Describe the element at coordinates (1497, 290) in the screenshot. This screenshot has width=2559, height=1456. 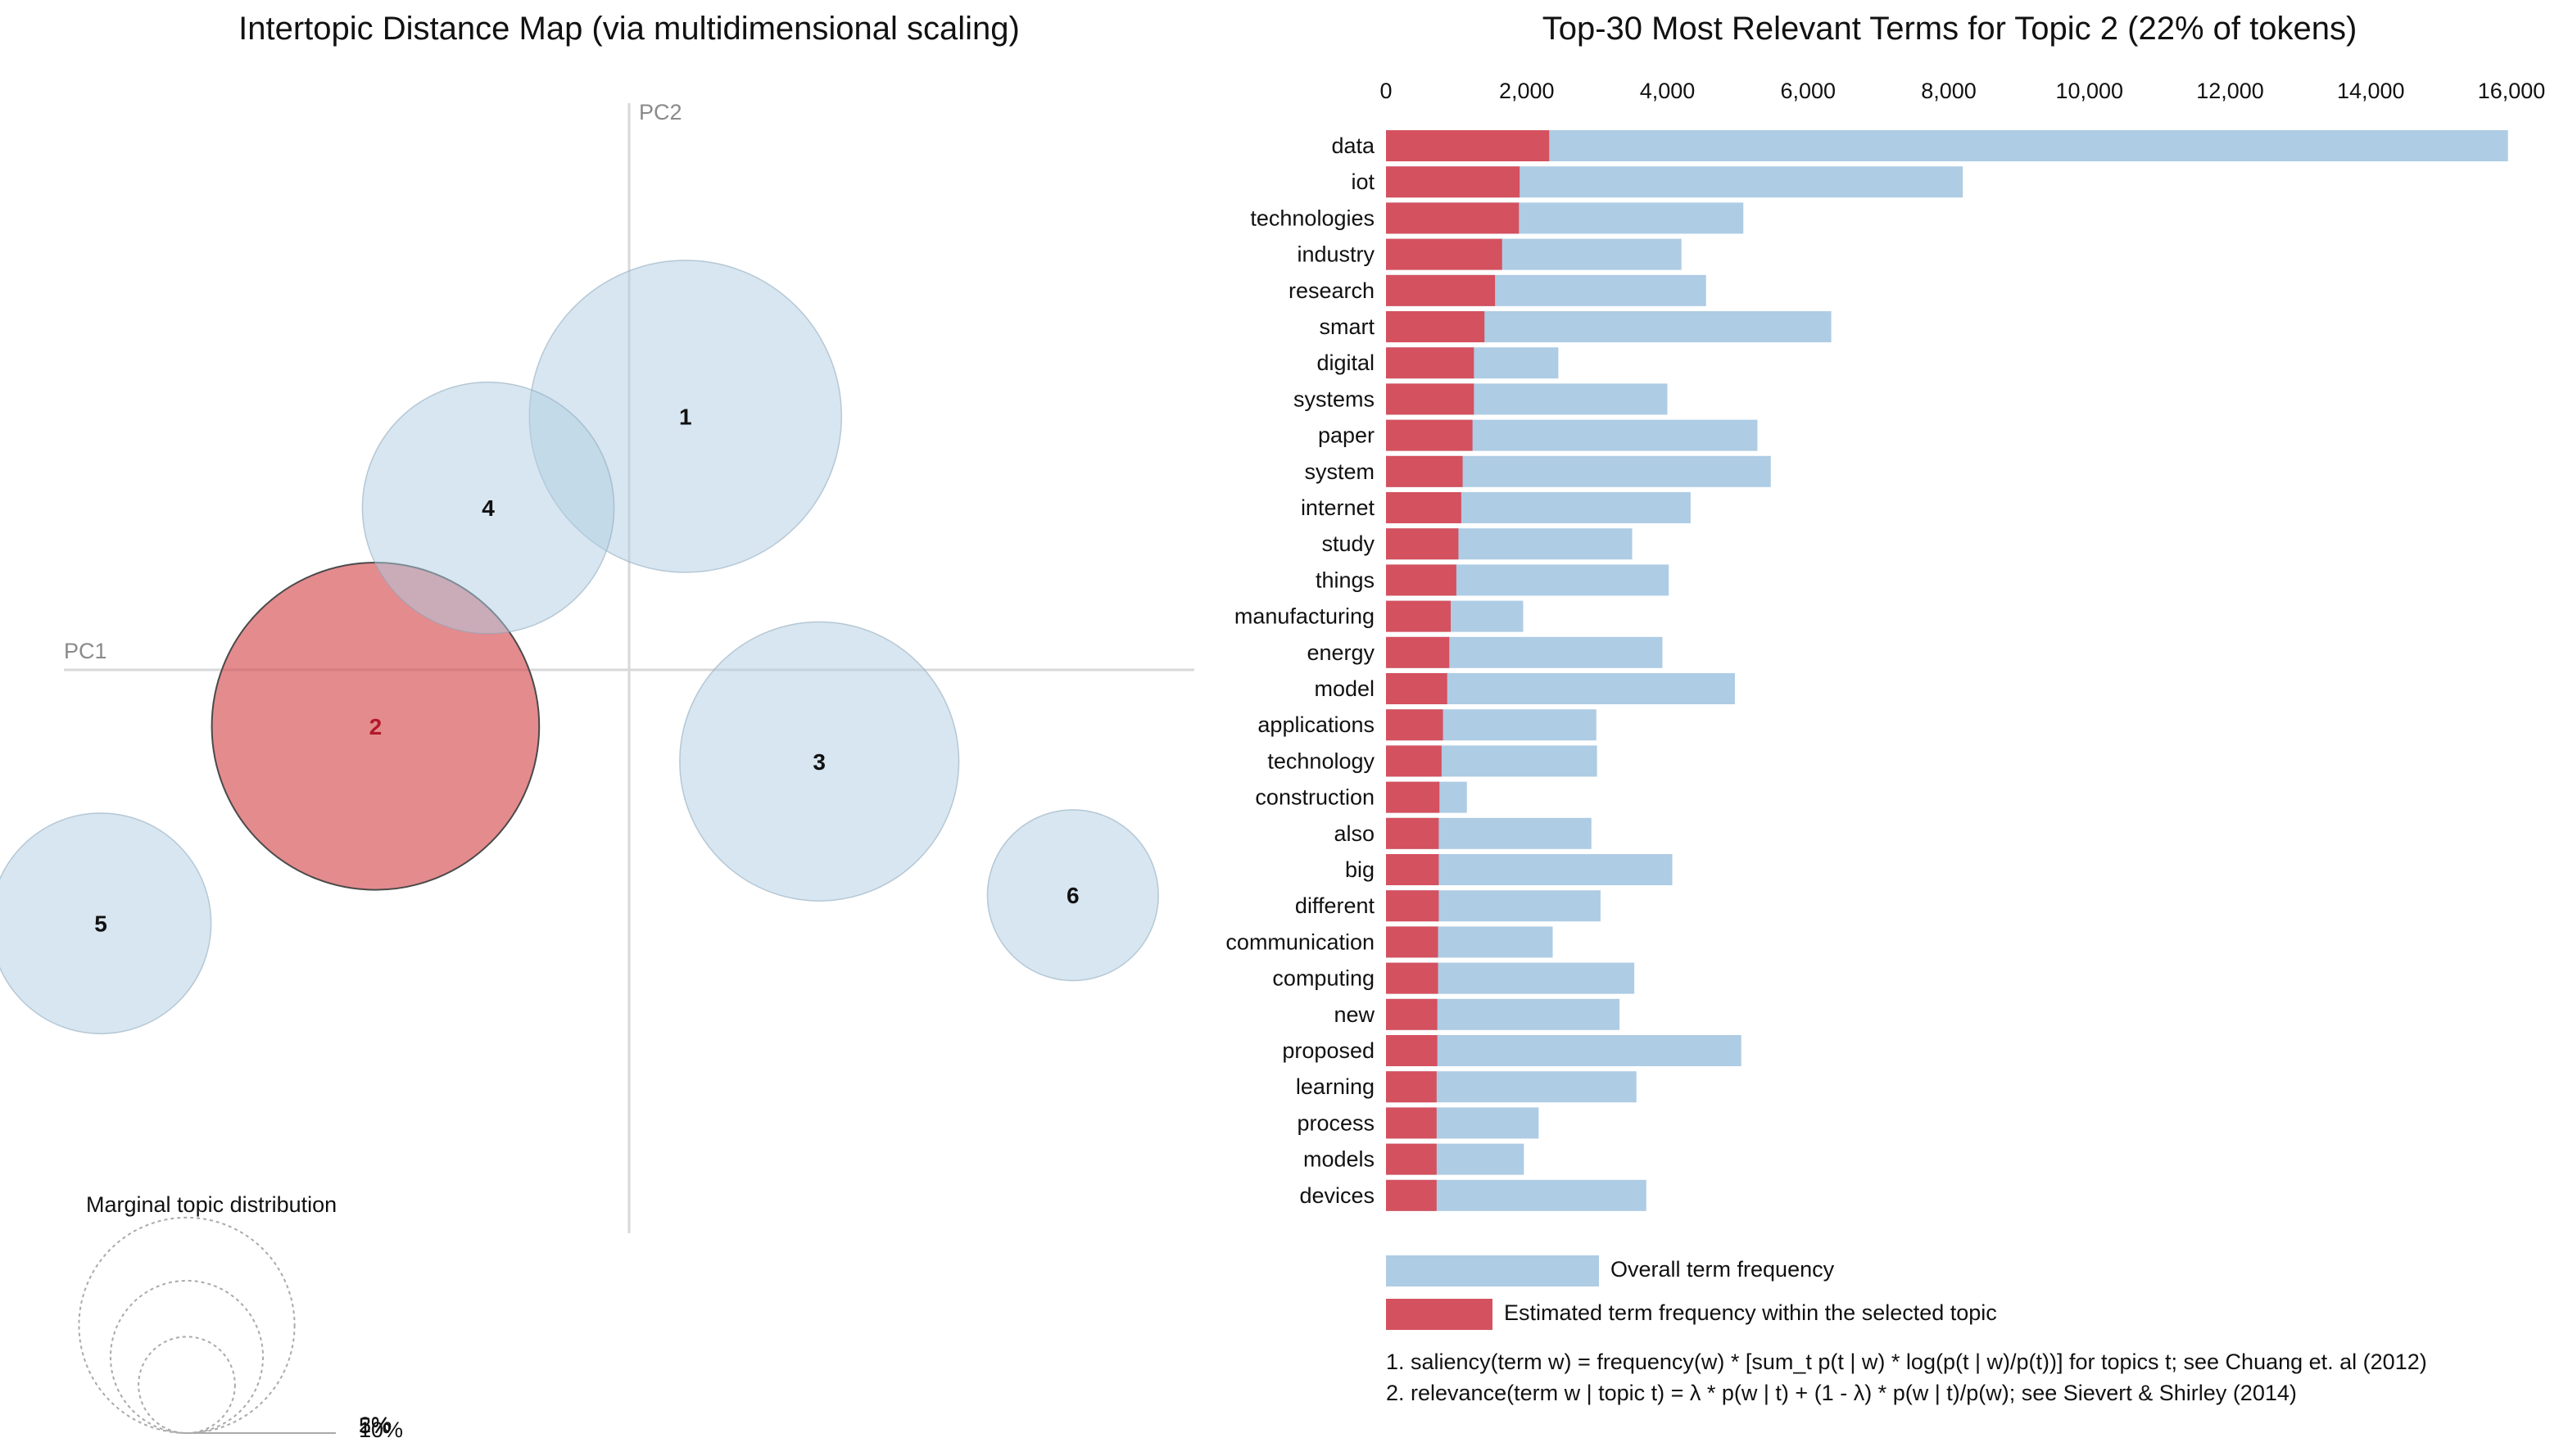
I see `term-row-research: research` at that location.